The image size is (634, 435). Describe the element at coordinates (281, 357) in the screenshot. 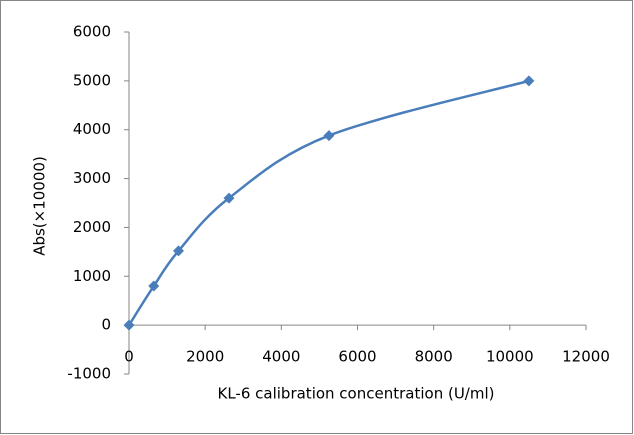

I see `x-tick-label: 4000` at that location.